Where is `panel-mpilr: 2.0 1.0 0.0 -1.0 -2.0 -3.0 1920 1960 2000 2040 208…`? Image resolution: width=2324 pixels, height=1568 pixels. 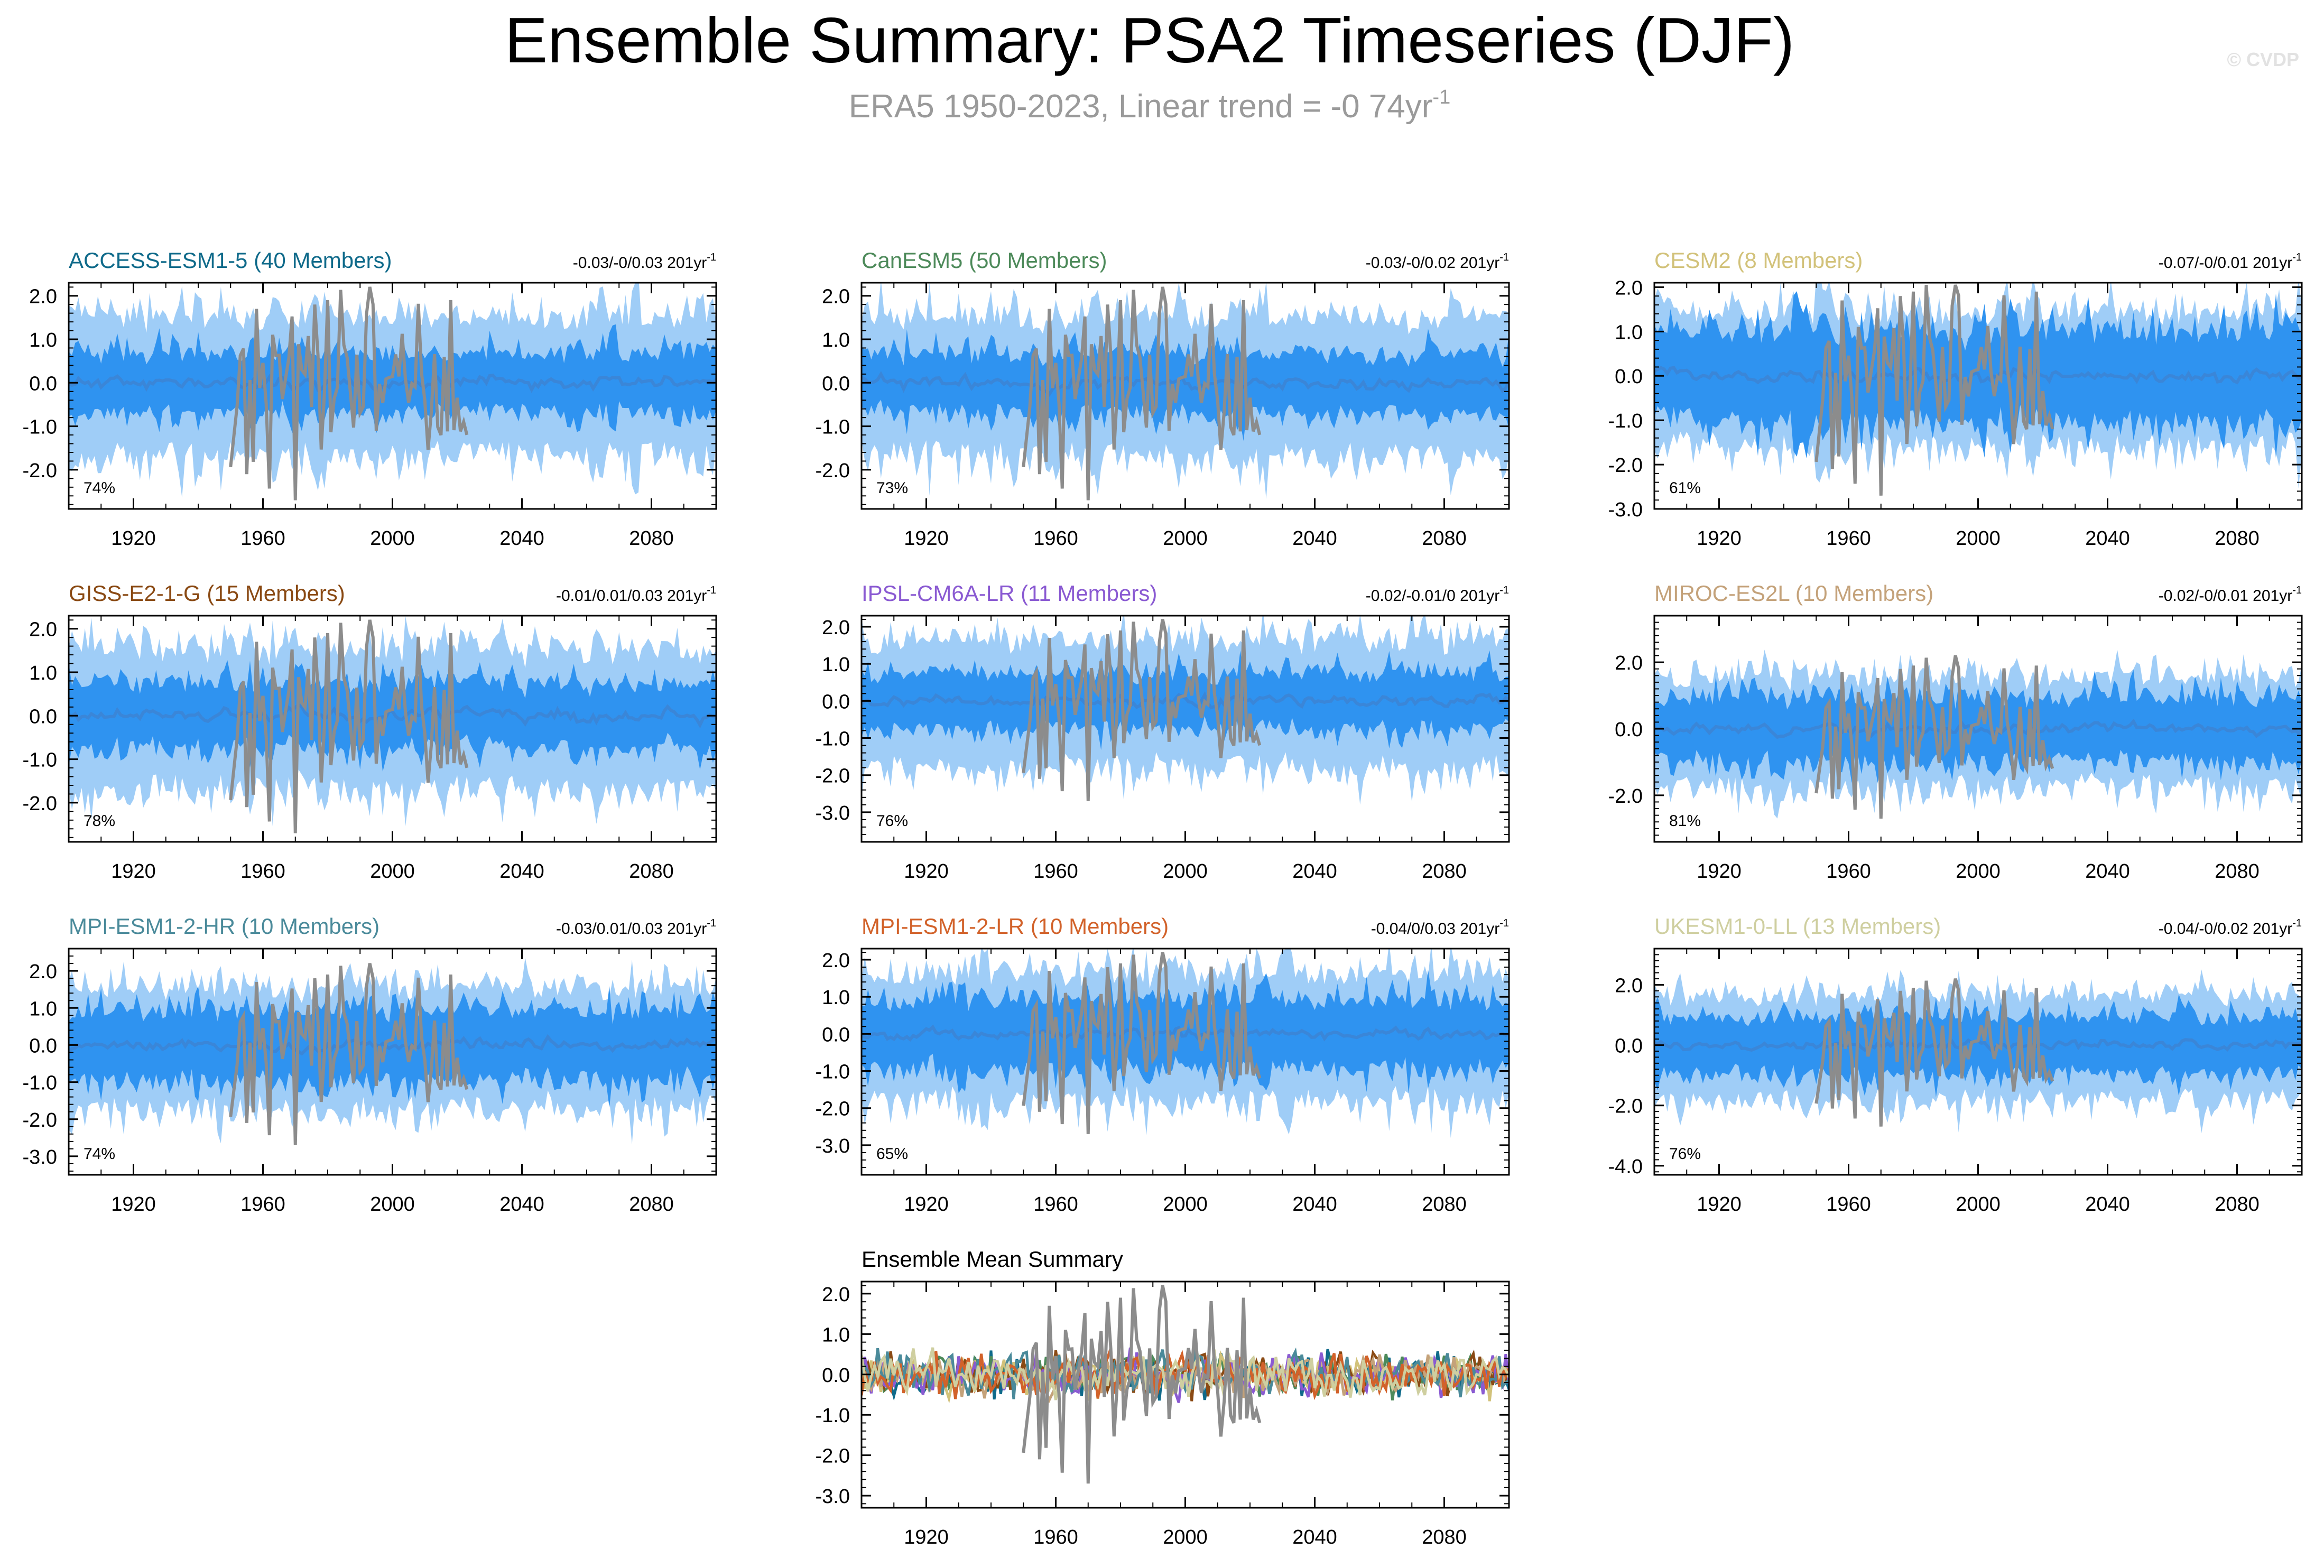
panel-mpilr: 2.0 1.0 0.0 -1.0 -2.0 -3.0 1920 1960 2000 2040 208… is located at coordinates (1163, 1065).